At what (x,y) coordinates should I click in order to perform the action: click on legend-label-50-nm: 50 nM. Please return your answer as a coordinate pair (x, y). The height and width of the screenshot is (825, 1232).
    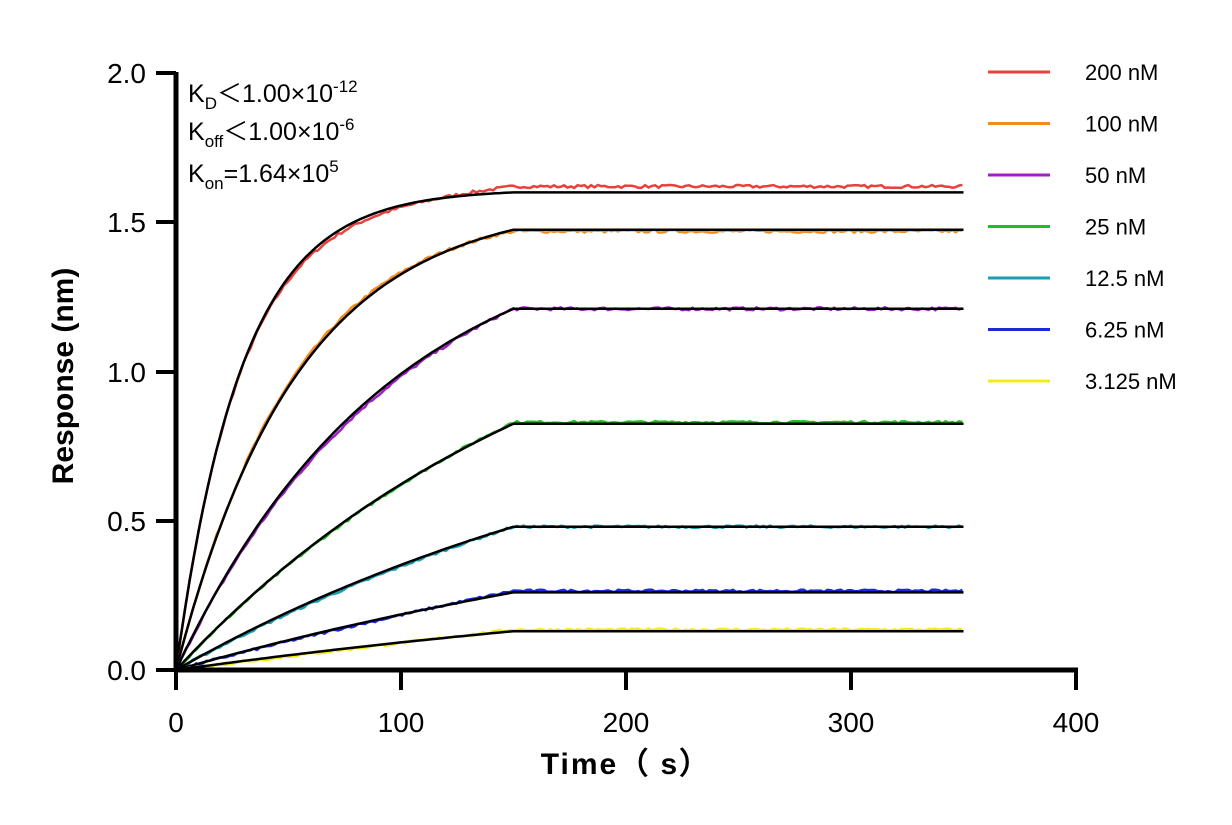
    Looking at the image, I should click on (1115, 175).